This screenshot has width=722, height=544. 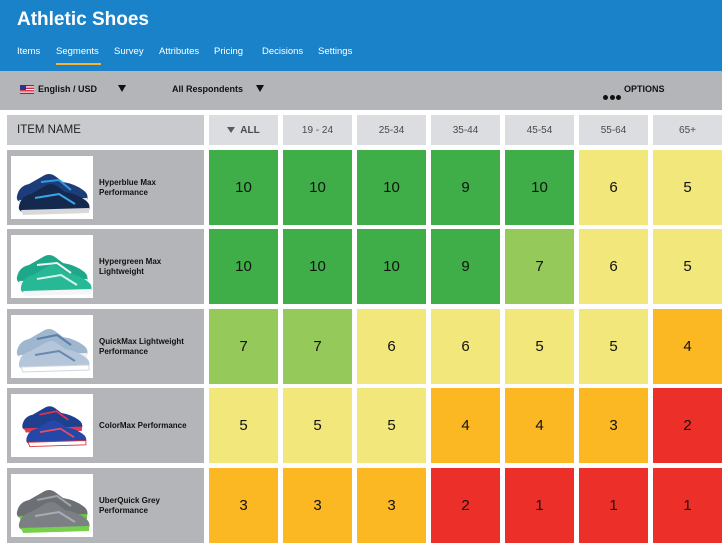 What do you see at coordinates (141, 346) in the screenshot?
I see `item-name-label: QuickMax Lightweight Performance` at bounding box center [141, 346].